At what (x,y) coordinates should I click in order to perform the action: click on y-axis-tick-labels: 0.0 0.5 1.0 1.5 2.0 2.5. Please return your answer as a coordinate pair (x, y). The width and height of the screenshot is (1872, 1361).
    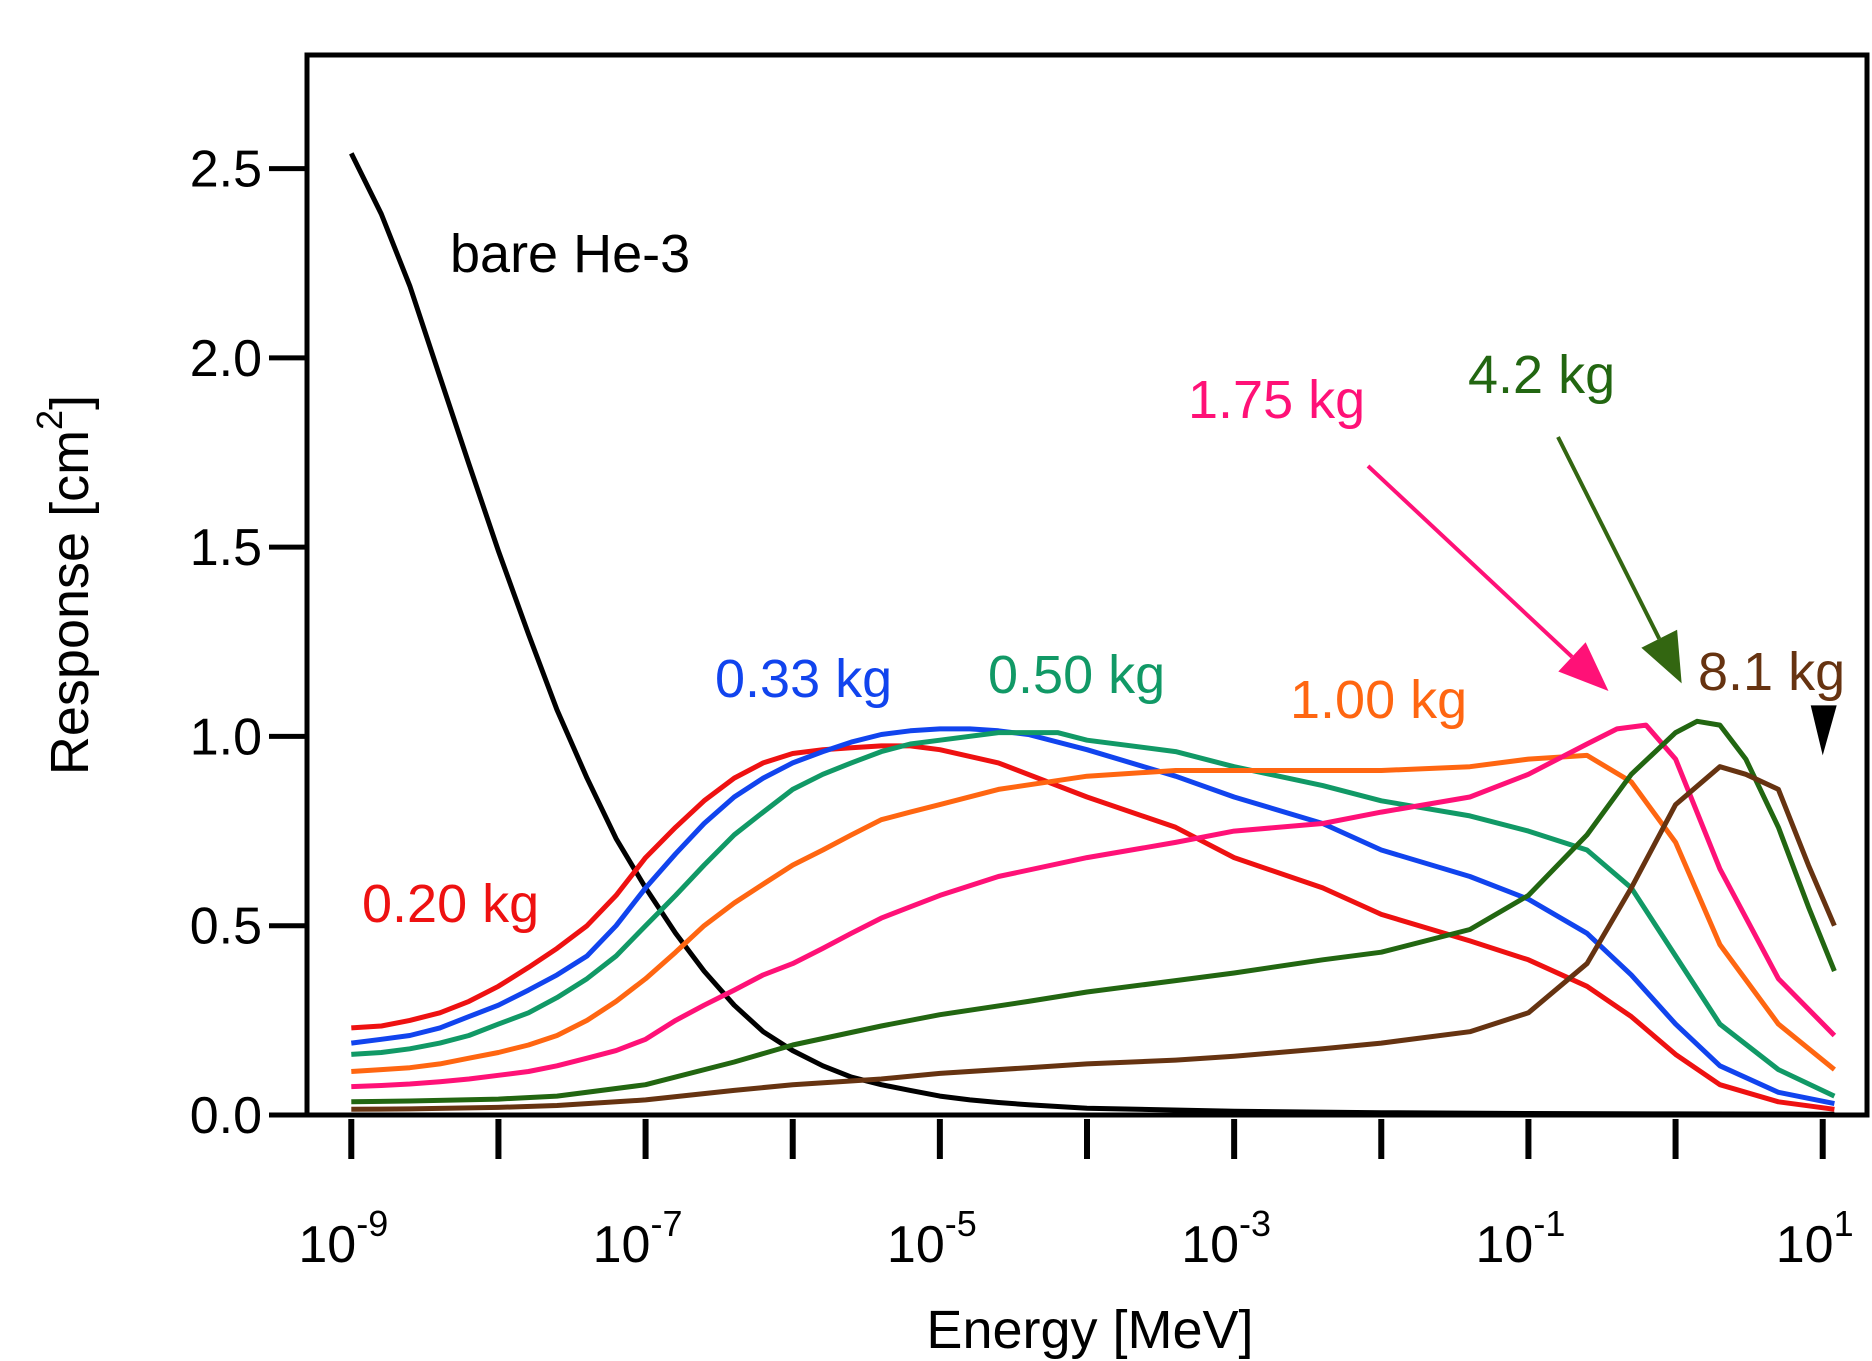
    Looking at the image, I should click on (226, 643).